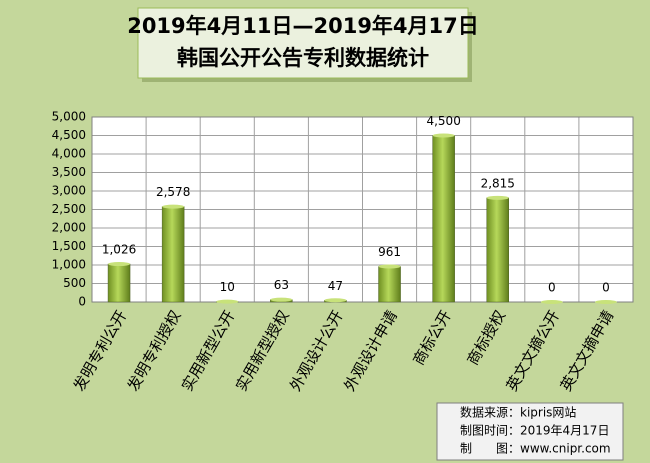 The height and width of the screenshot is (463, 650). Describe the element at coordinates (534, 431) in the screenshot. I see `source-note: 制图时间：2019年4月17日` at that location.